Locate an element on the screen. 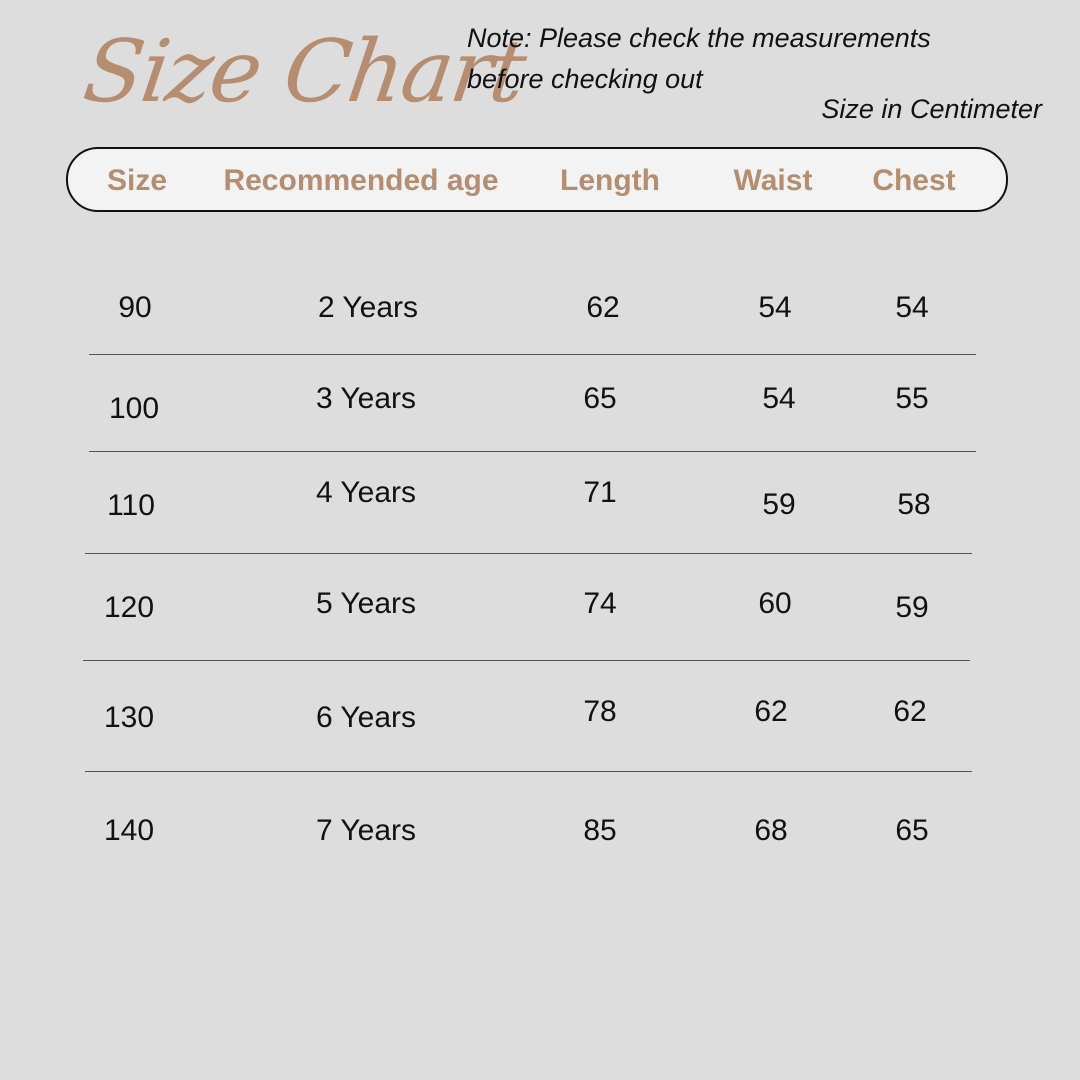 The width and height of the screenshot is (1080, 1080). cell-waist: 59 is located at coordinates (779, 504).